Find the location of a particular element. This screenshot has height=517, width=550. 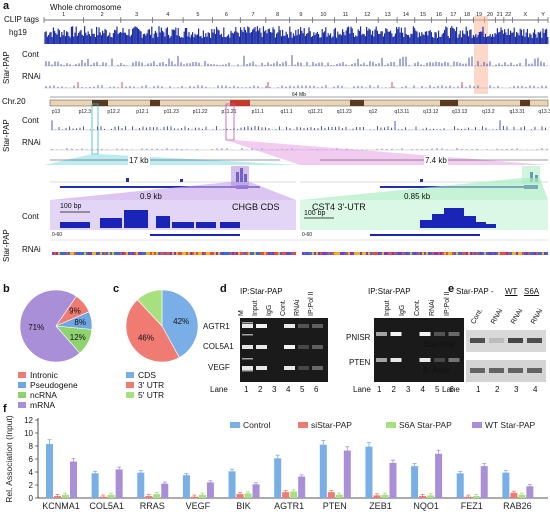

c-legend-item: CDS is located at coordinates (145, 375).